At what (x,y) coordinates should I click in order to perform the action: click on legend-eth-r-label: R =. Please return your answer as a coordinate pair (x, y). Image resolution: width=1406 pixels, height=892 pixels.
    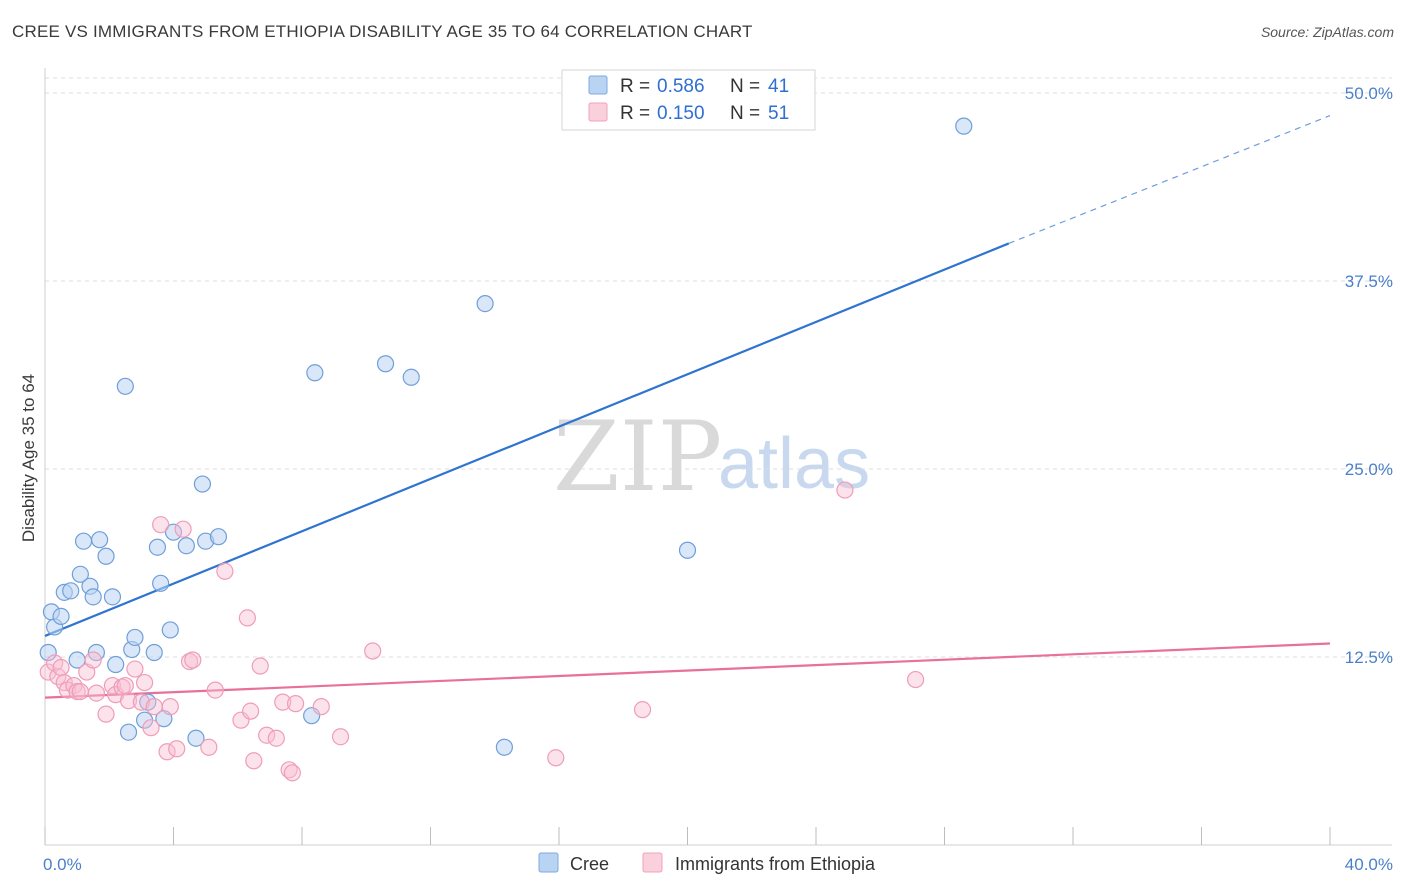
    Looking at the image, I should click on (635, 113).